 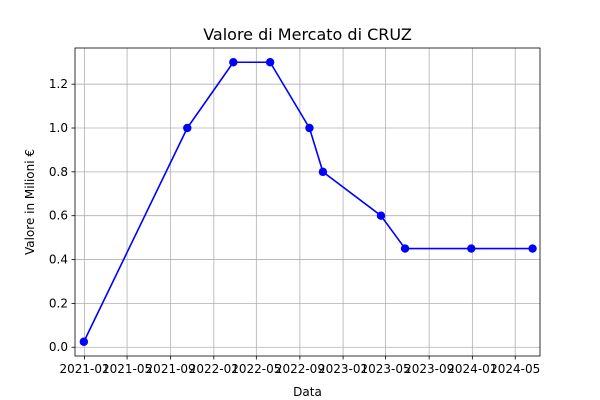 What do you see at coordinates (472, 369) in the screenshot?
I see `x-tick-label: 2024-01` at bounding box center [472, 369].